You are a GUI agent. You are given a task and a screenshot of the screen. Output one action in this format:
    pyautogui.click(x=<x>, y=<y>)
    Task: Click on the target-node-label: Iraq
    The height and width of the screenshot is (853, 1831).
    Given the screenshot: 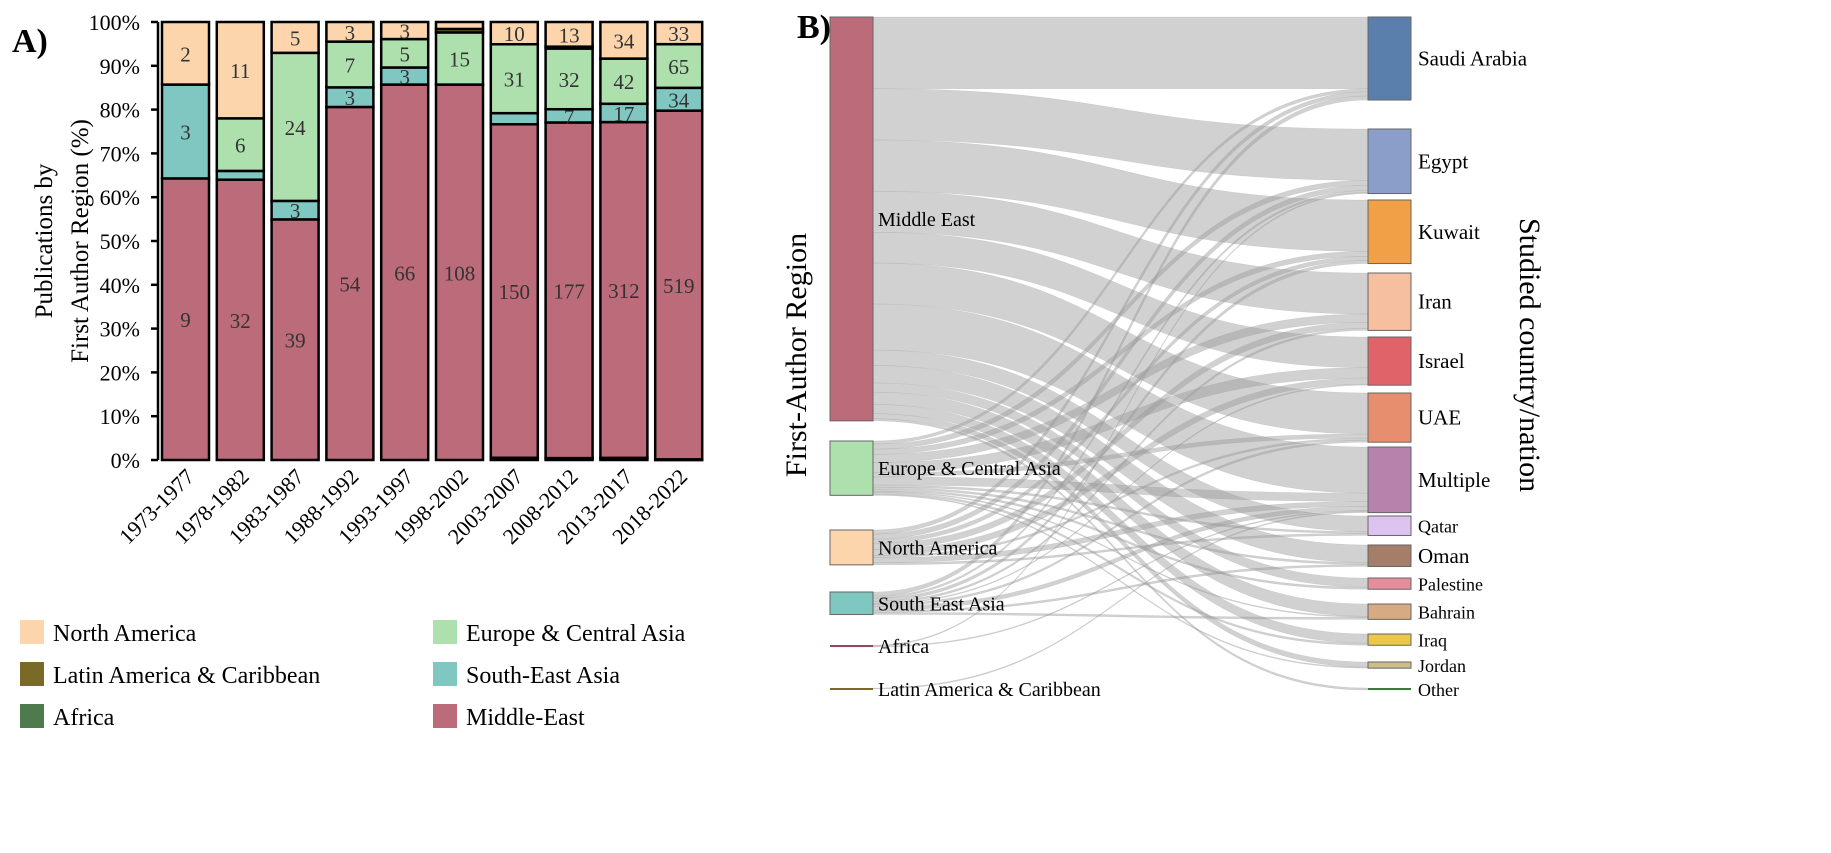 What is the action you would take?
    pyautogui.click(x=1432, y=641)
    